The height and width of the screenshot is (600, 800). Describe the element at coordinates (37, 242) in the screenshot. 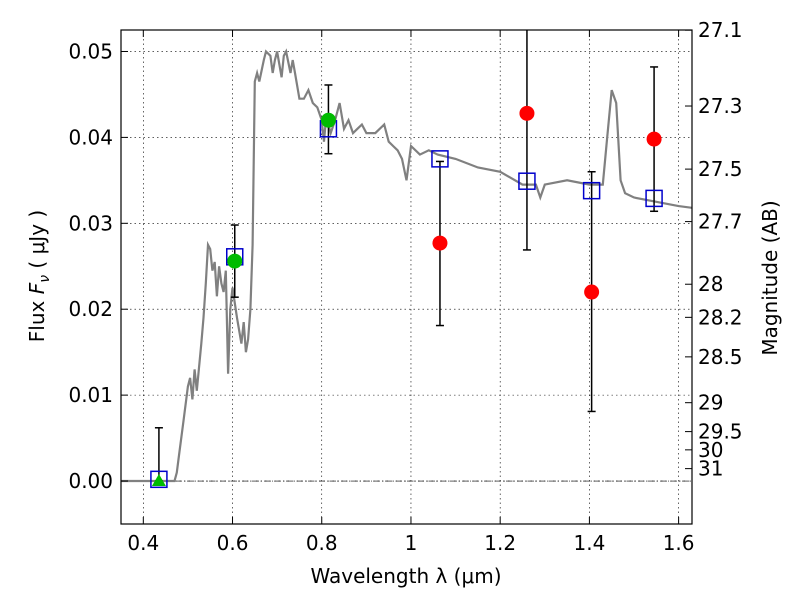

I see `y-axis-label-after: ( μJy )` at that location.